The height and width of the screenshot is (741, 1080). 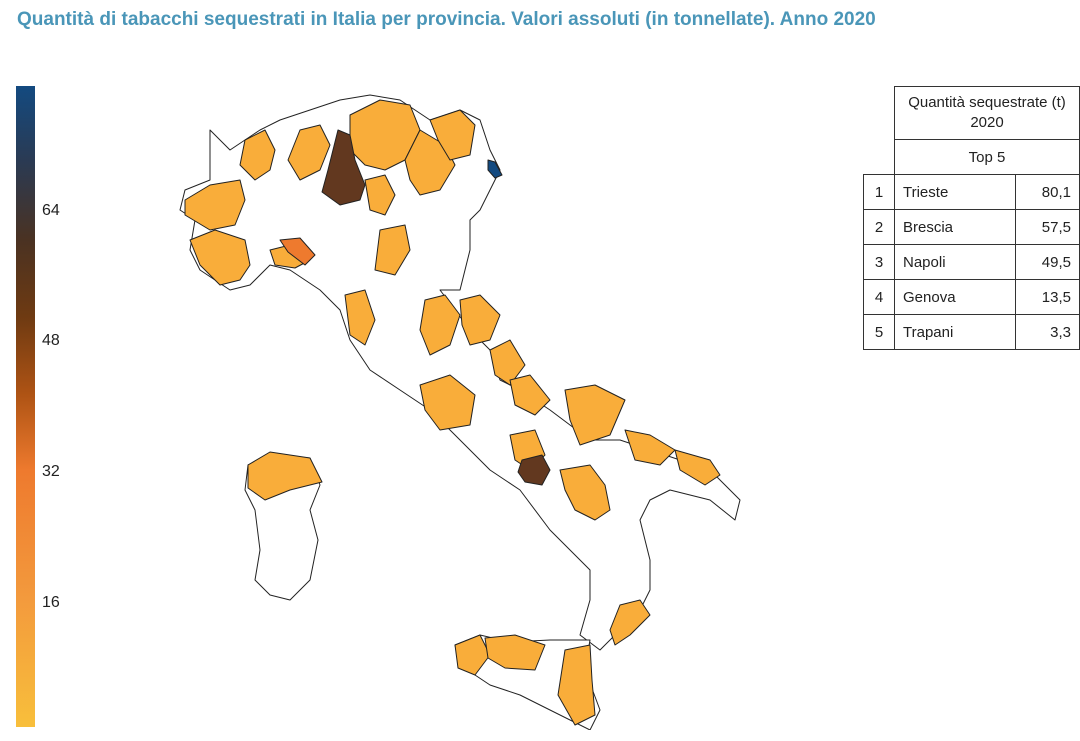 I want to click on value-cell: 13,5, so click(x=1047, y=297).